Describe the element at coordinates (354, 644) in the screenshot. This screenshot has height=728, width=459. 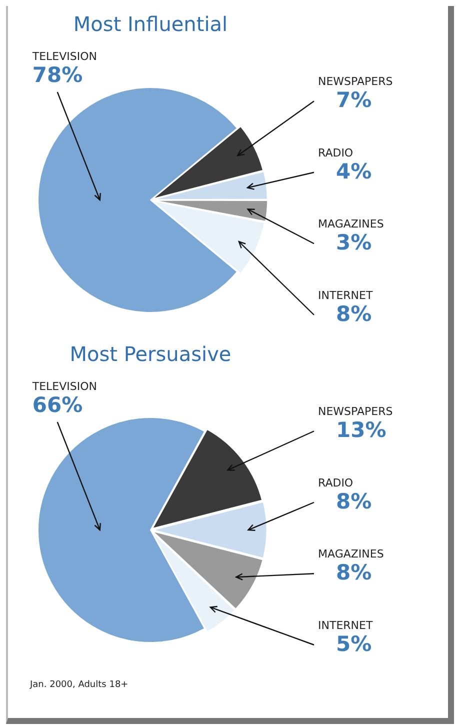
I see `data-label: 5%` at that location.